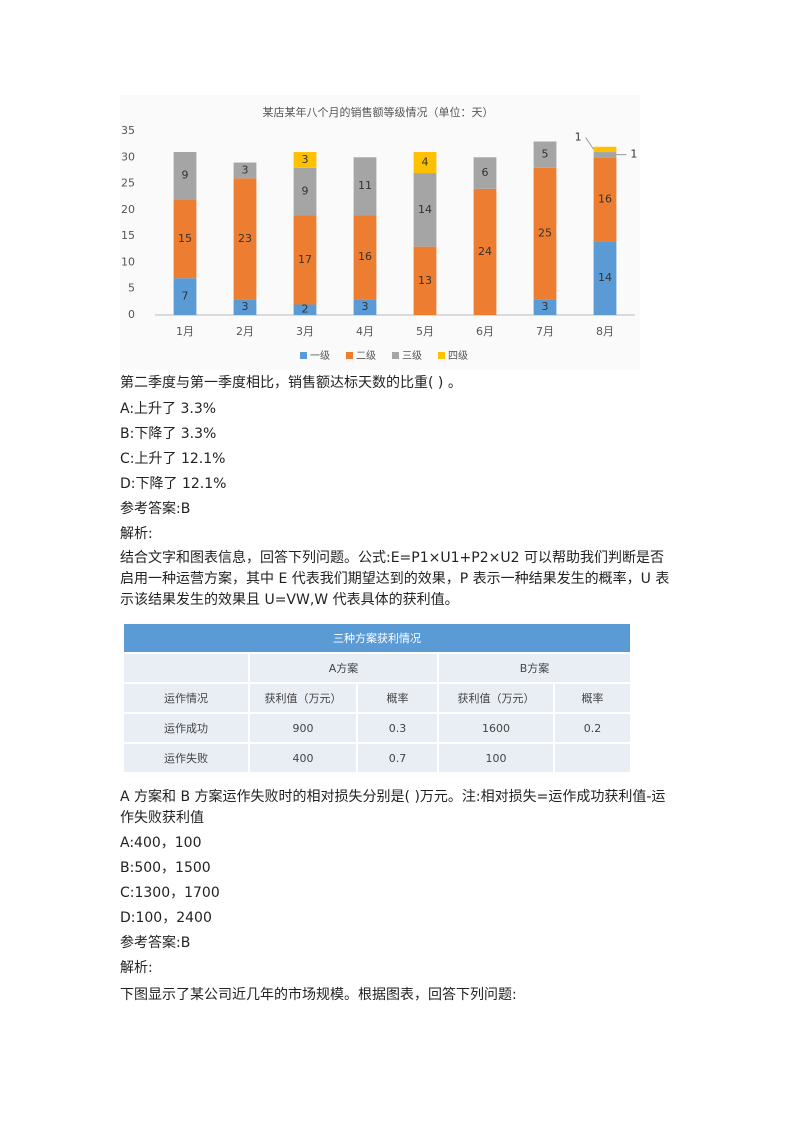  What do you see at coordinates (496, 728) in the screenshot?
I see `cell: 1600` at bounding box center [496, 728].